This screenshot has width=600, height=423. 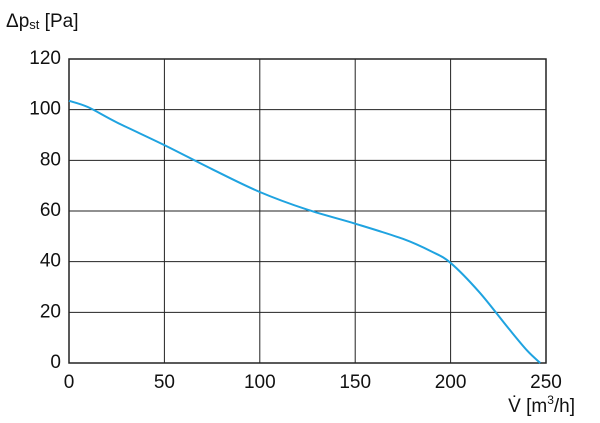 What do you see at coordinates (546, 382) in the screenshot?
I see `x-tick-label: 250` at bounding box center [546, 382].